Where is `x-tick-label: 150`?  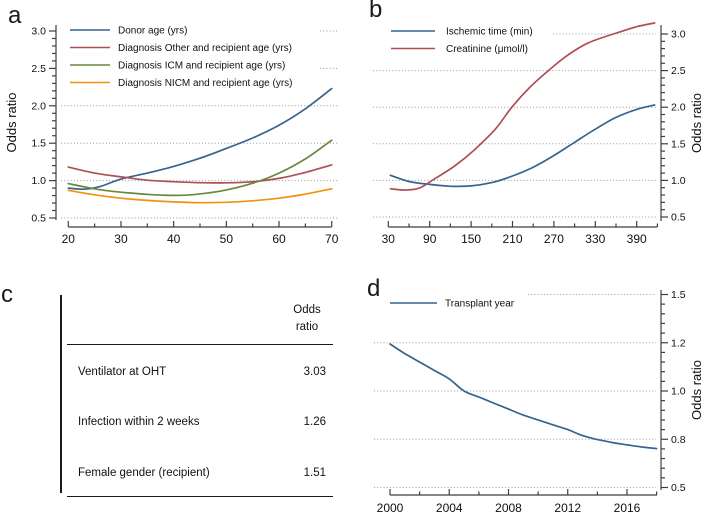
x-tick-label: 150 is located at coordinates (471, 239).